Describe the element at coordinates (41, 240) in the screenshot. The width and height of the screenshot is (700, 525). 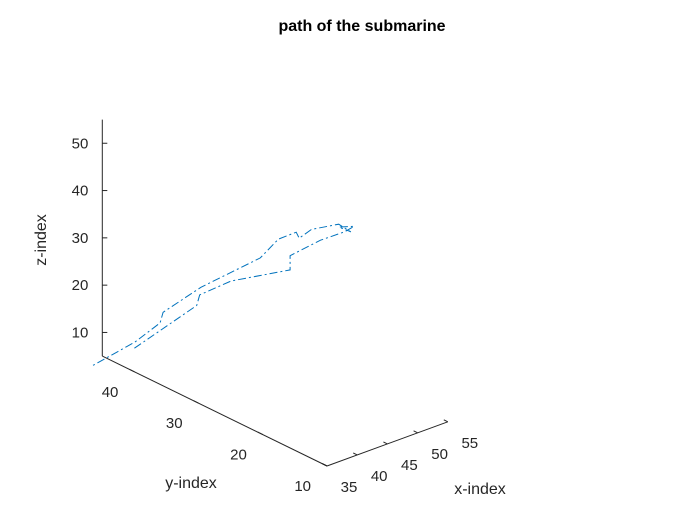
I see `z-axis-label: z-index` at that location.